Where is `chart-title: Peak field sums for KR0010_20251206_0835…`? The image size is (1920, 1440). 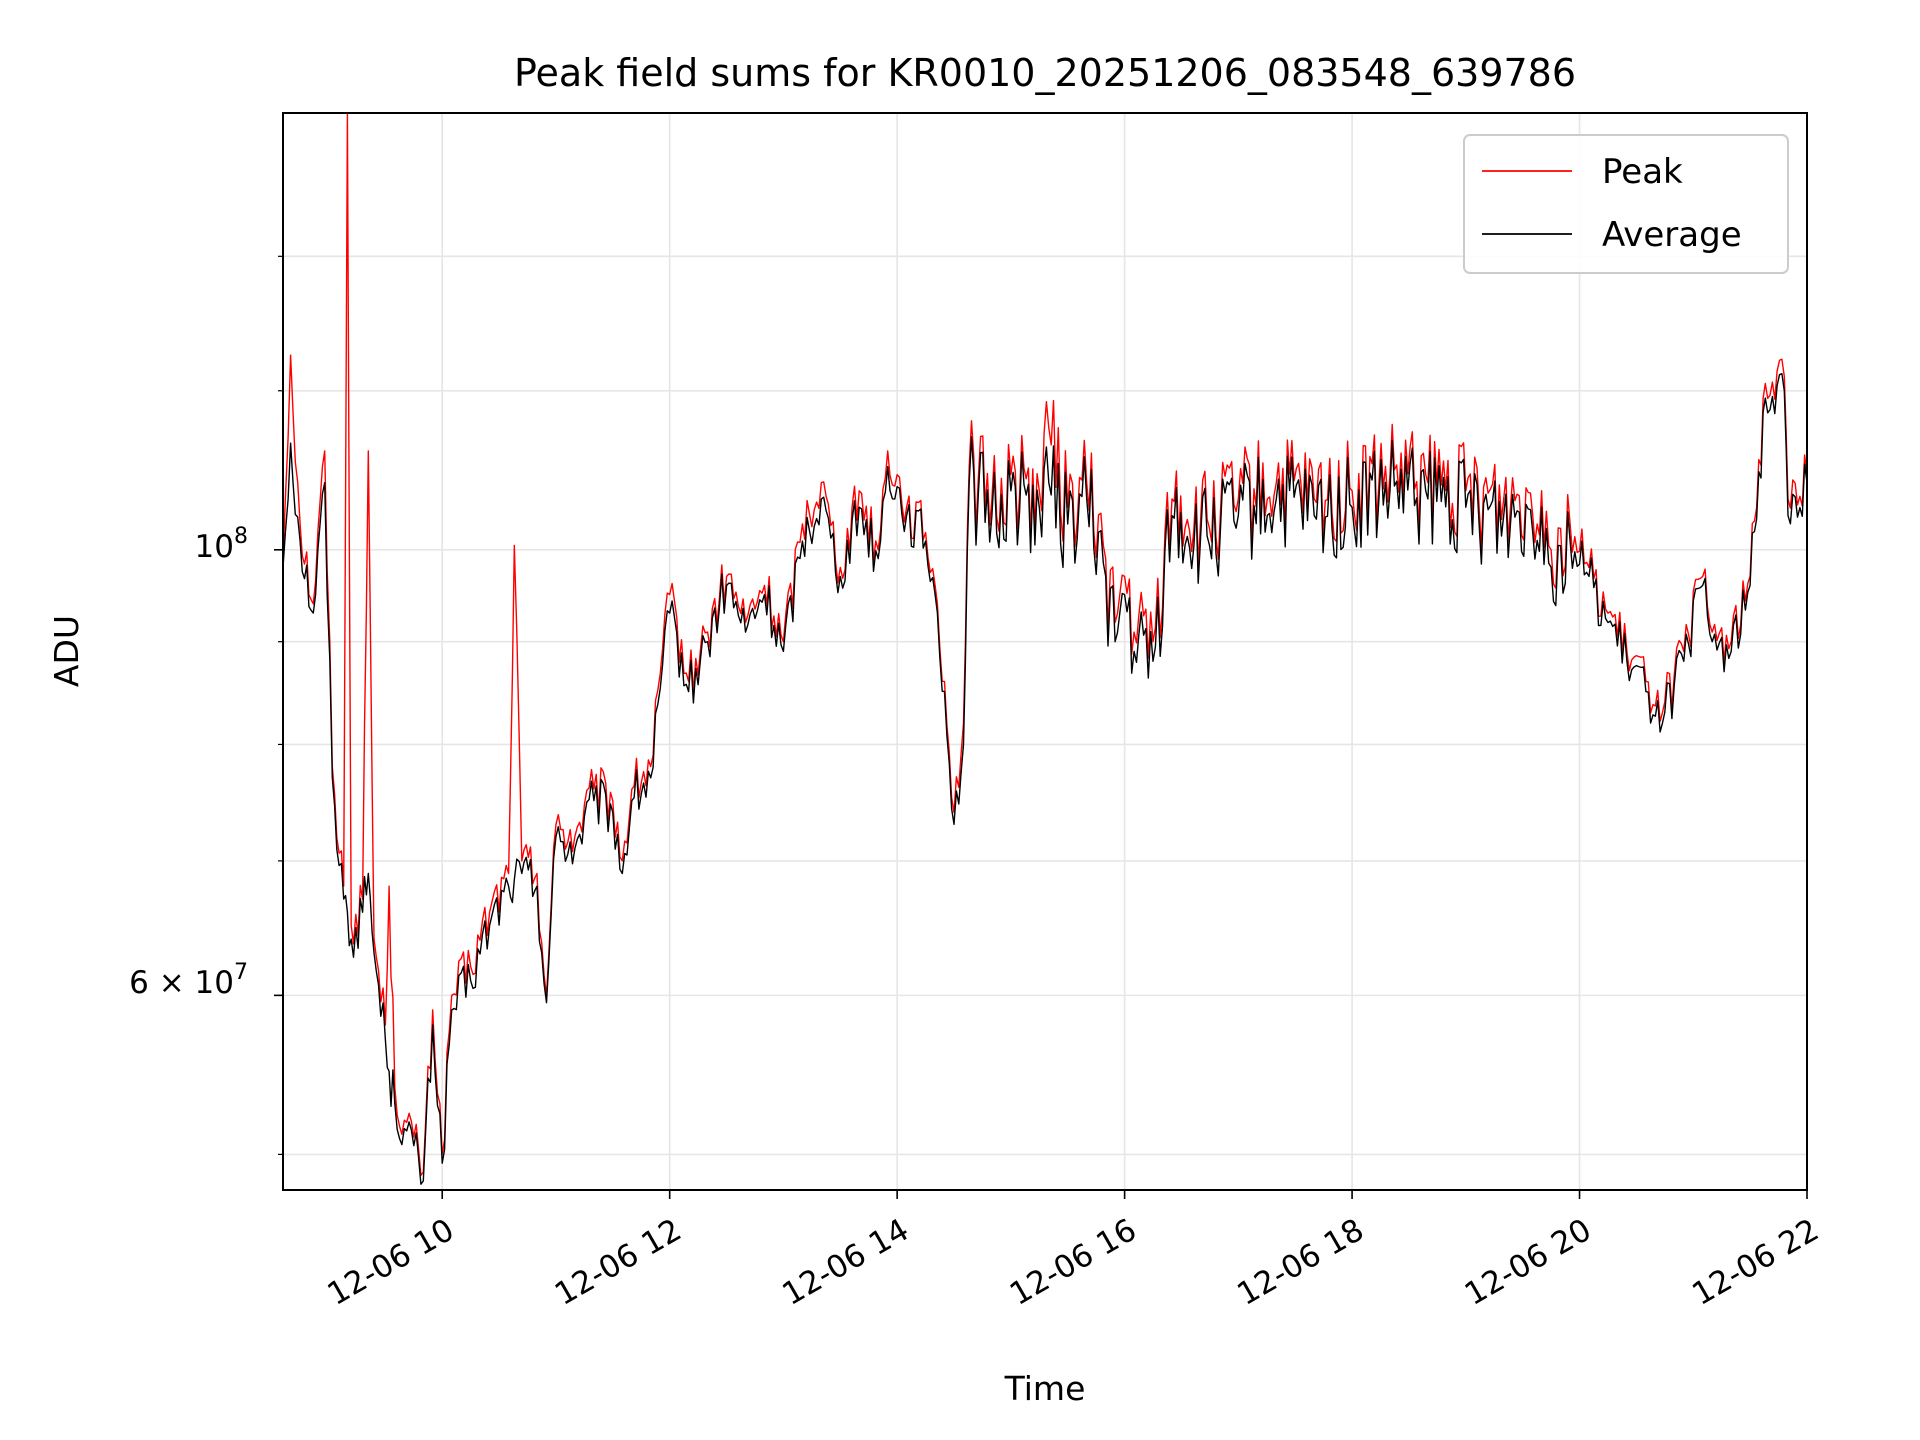
chart-title: Peak field sums for KR0010_20251206_0835… is located at coordinates (1045, 73).